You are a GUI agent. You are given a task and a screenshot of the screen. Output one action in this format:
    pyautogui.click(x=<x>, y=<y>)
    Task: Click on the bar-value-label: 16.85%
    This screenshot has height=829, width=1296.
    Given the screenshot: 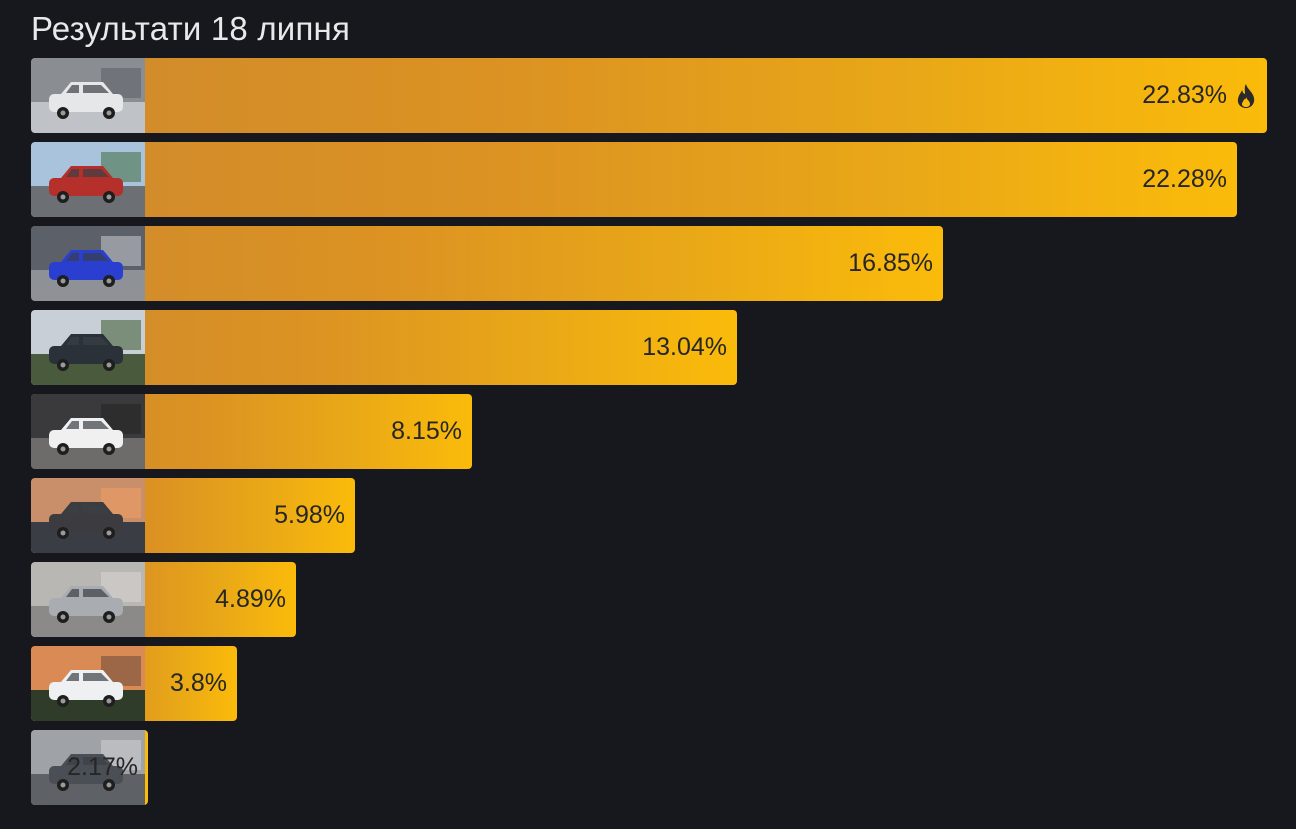 What is the action you would take?
    pyautogui.click(x=890, y=263)
    